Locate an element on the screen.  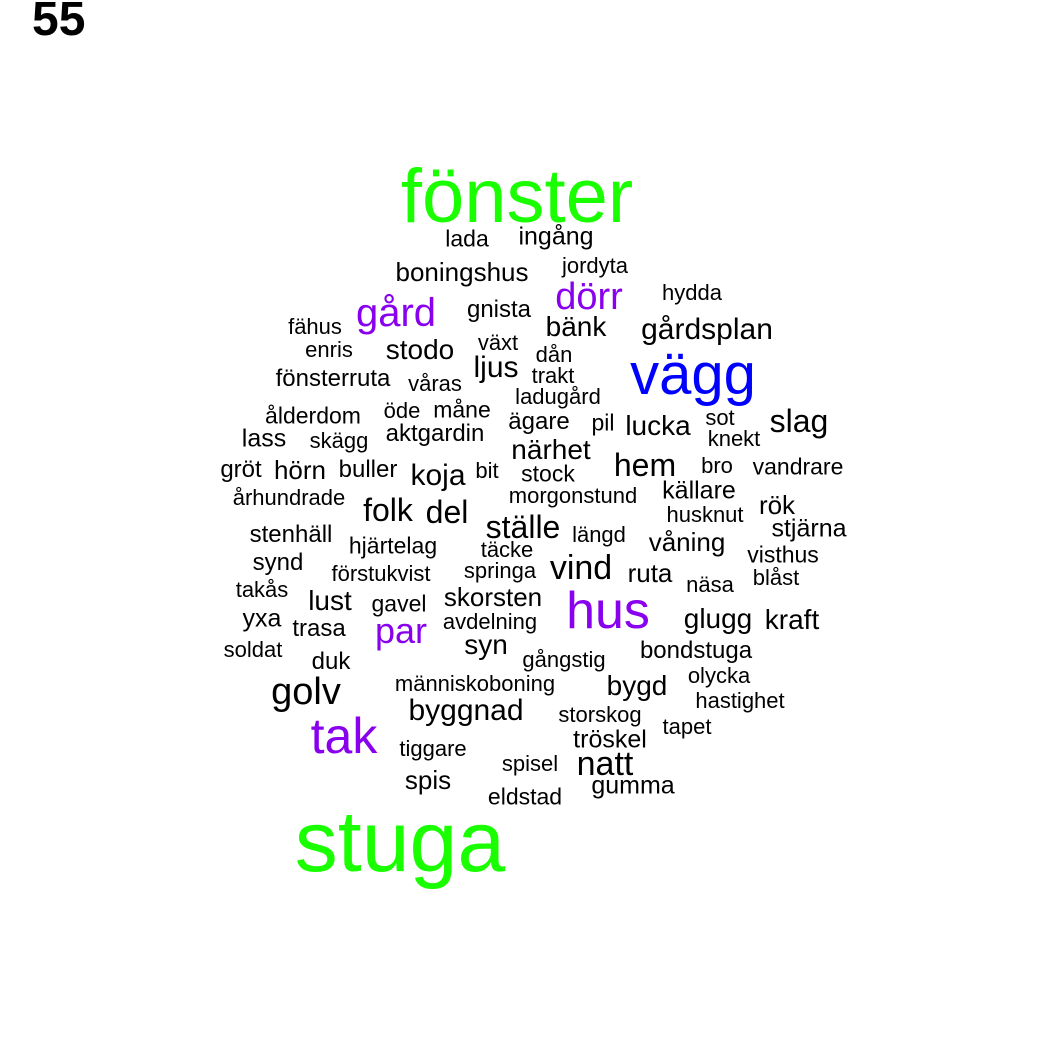
word-hjartelag: hjärtelag is located at coordinates (393, 545).